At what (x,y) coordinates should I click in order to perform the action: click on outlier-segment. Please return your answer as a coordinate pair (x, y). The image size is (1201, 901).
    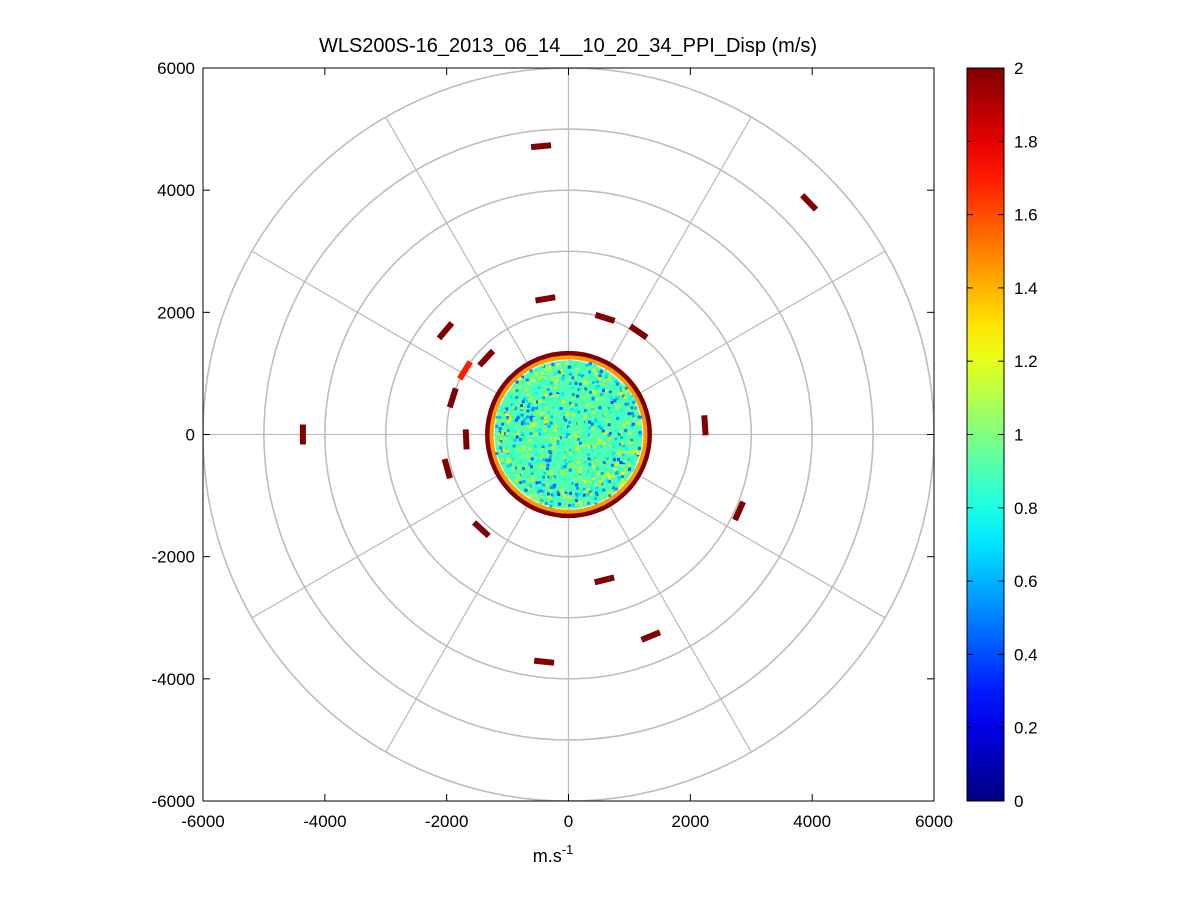
    Looking at the image, I should click on (466, 439).